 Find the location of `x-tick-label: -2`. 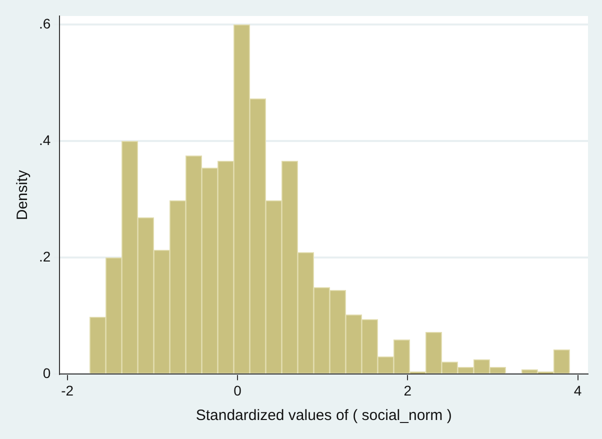

x-tick-label: -2 is located at coordinates (67, 390).